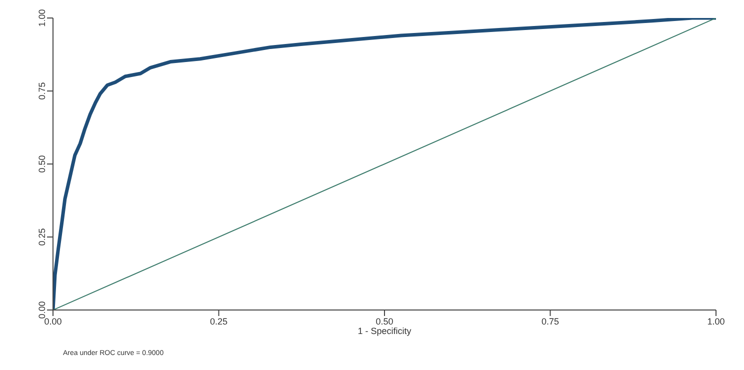 This screenshot has height=370, width=744. I want to click on x-tick-label: 1.00, so click(716, 321).